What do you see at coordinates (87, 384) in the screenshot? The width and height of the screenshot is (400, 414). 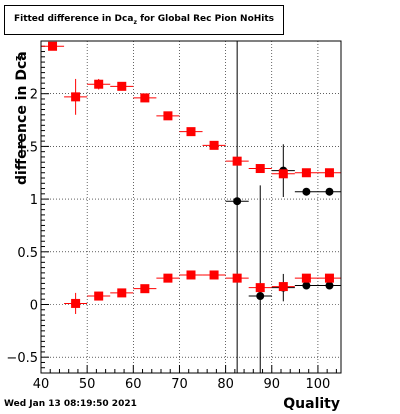 I see `x-tick-label: 50` at bounding box center [87, 384].